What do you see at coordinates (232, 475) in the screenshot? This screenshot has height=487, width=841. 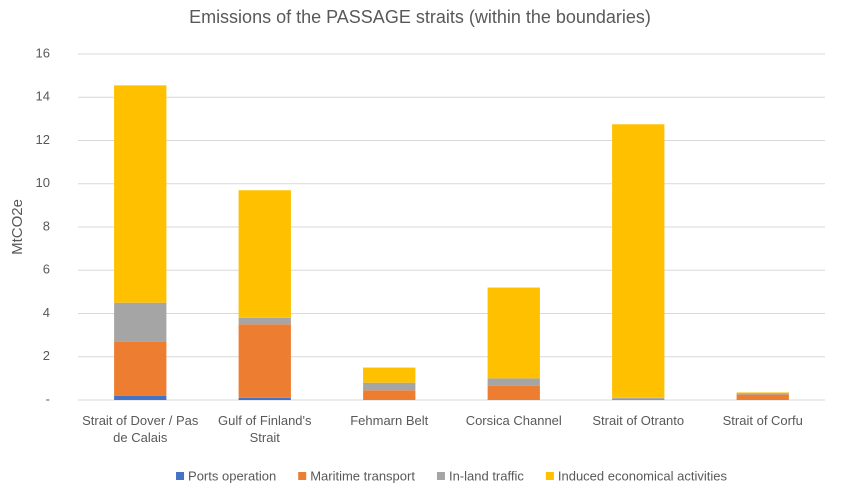 I see `legend-label: Ports operation` at bounding box center [232, 475].